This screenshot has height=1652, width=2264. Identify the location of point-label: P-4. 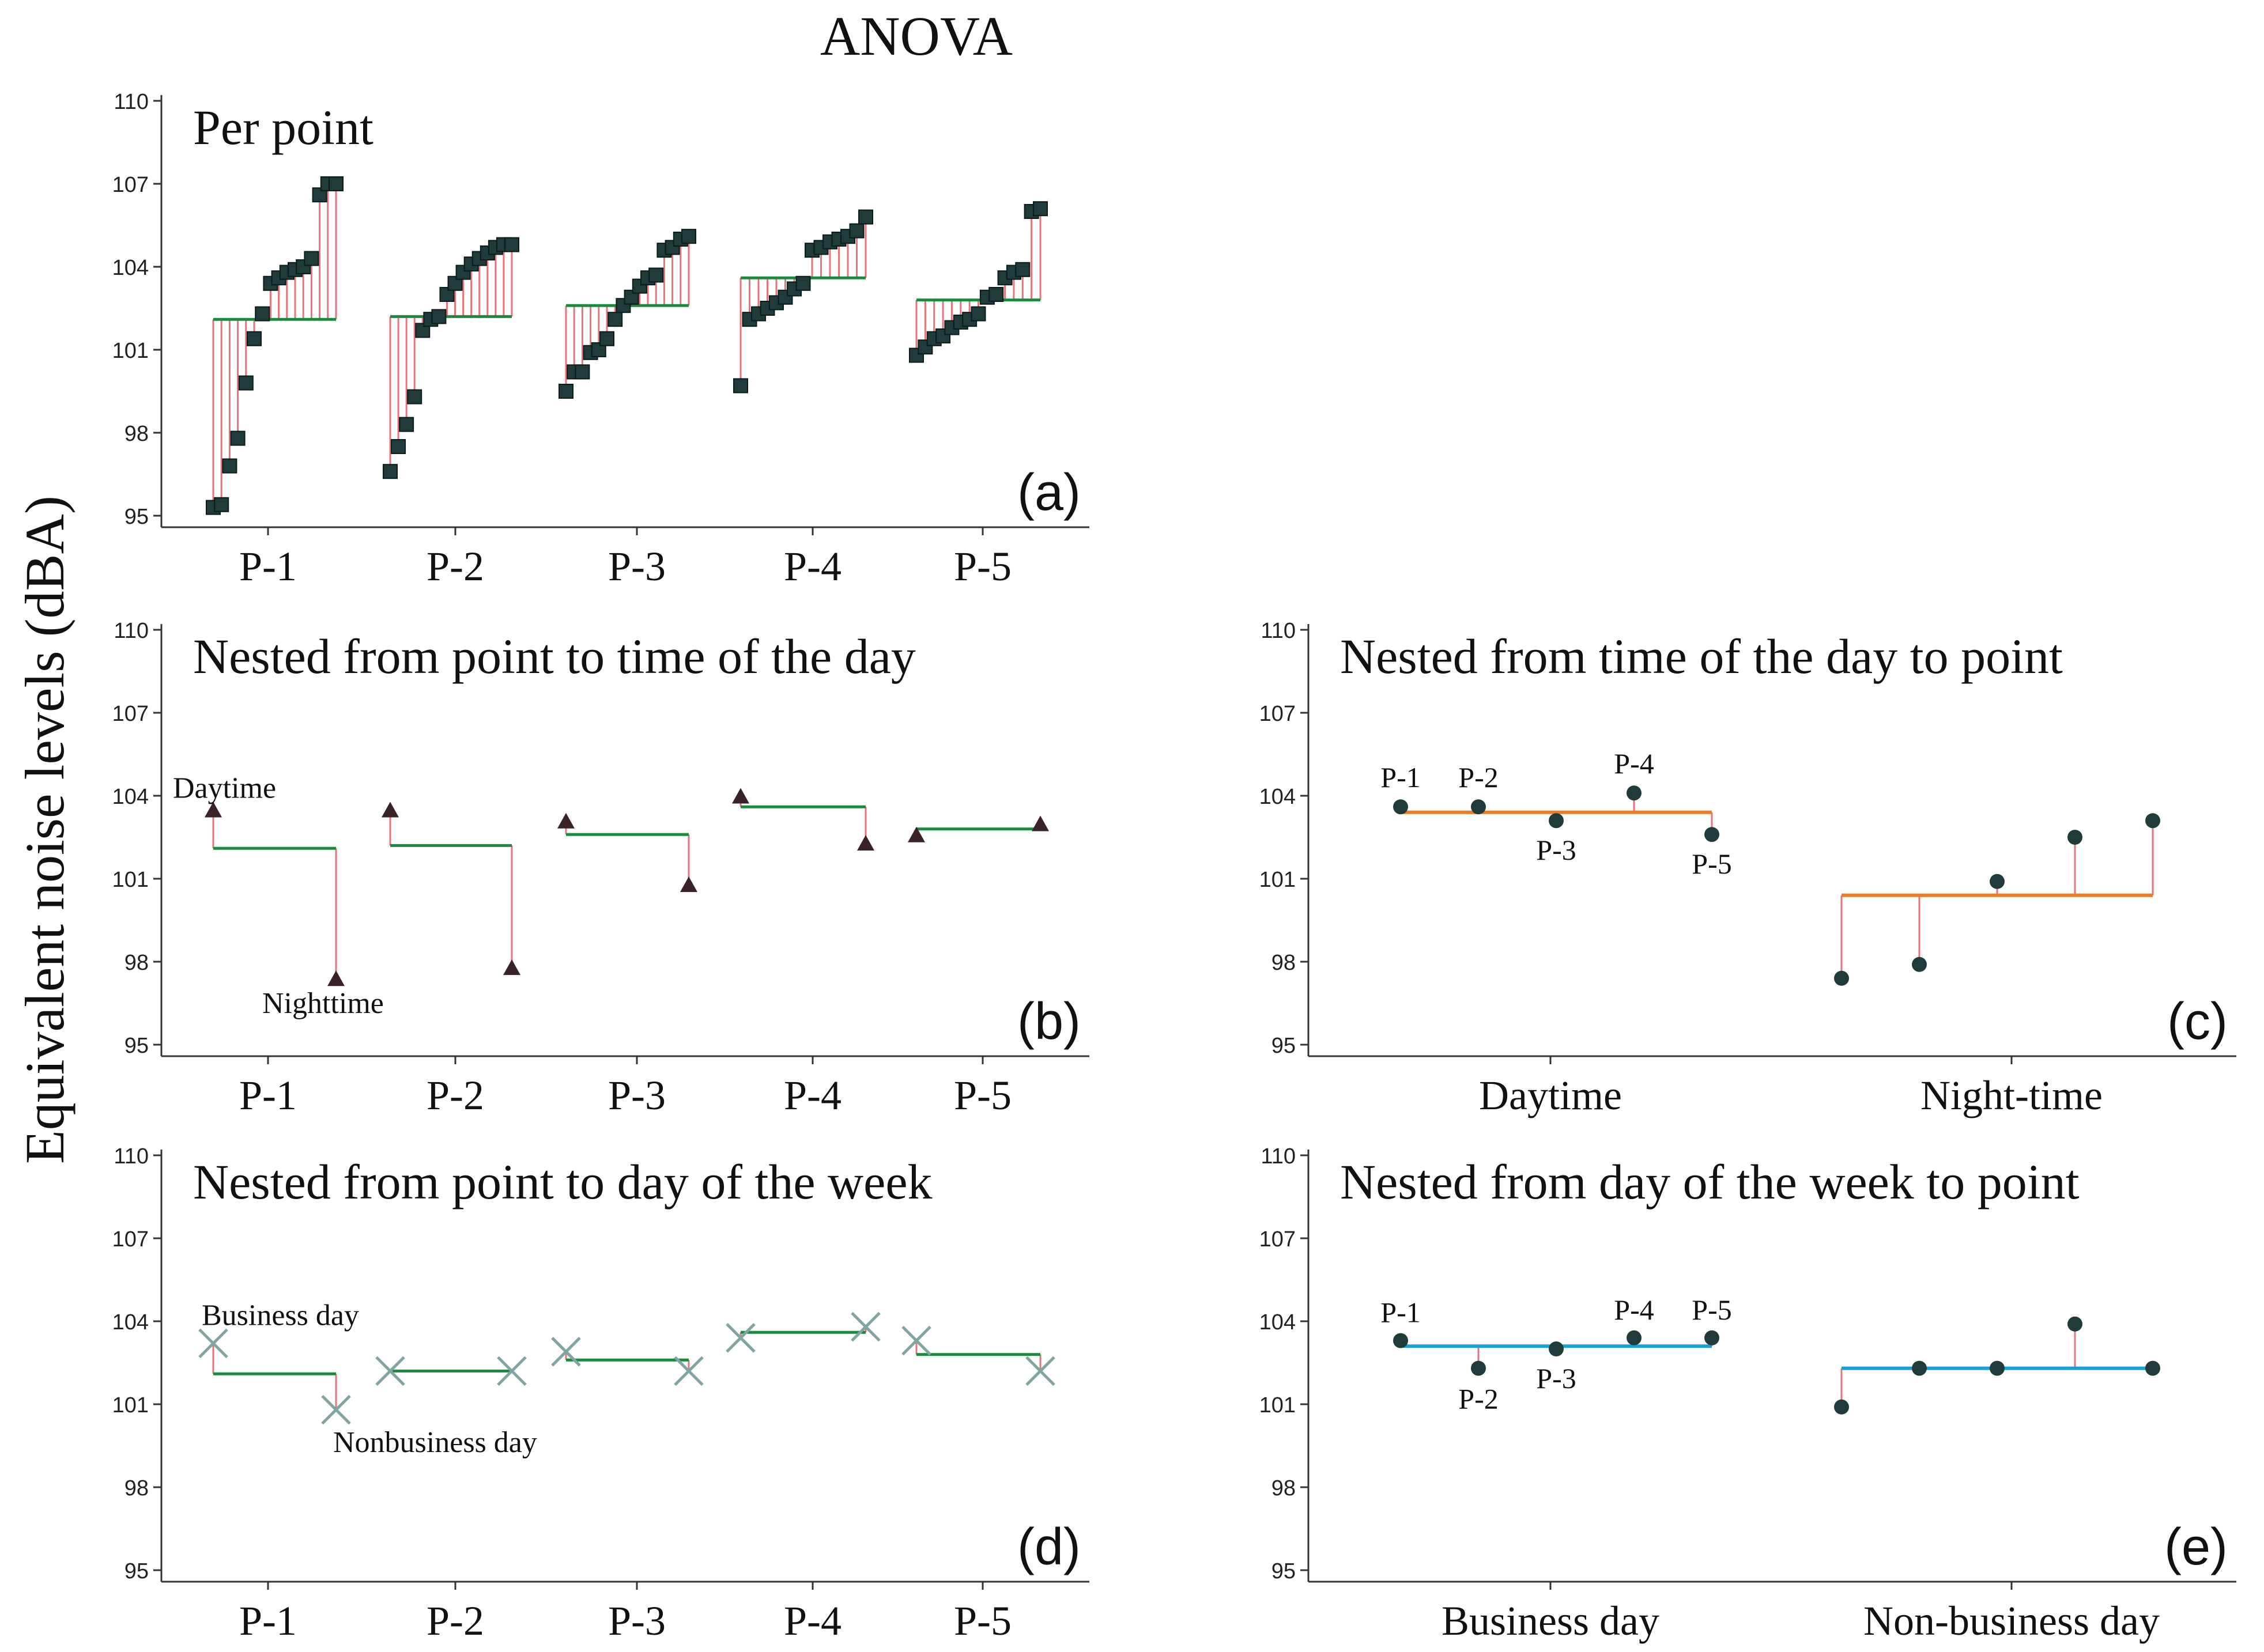
(1634, 764).